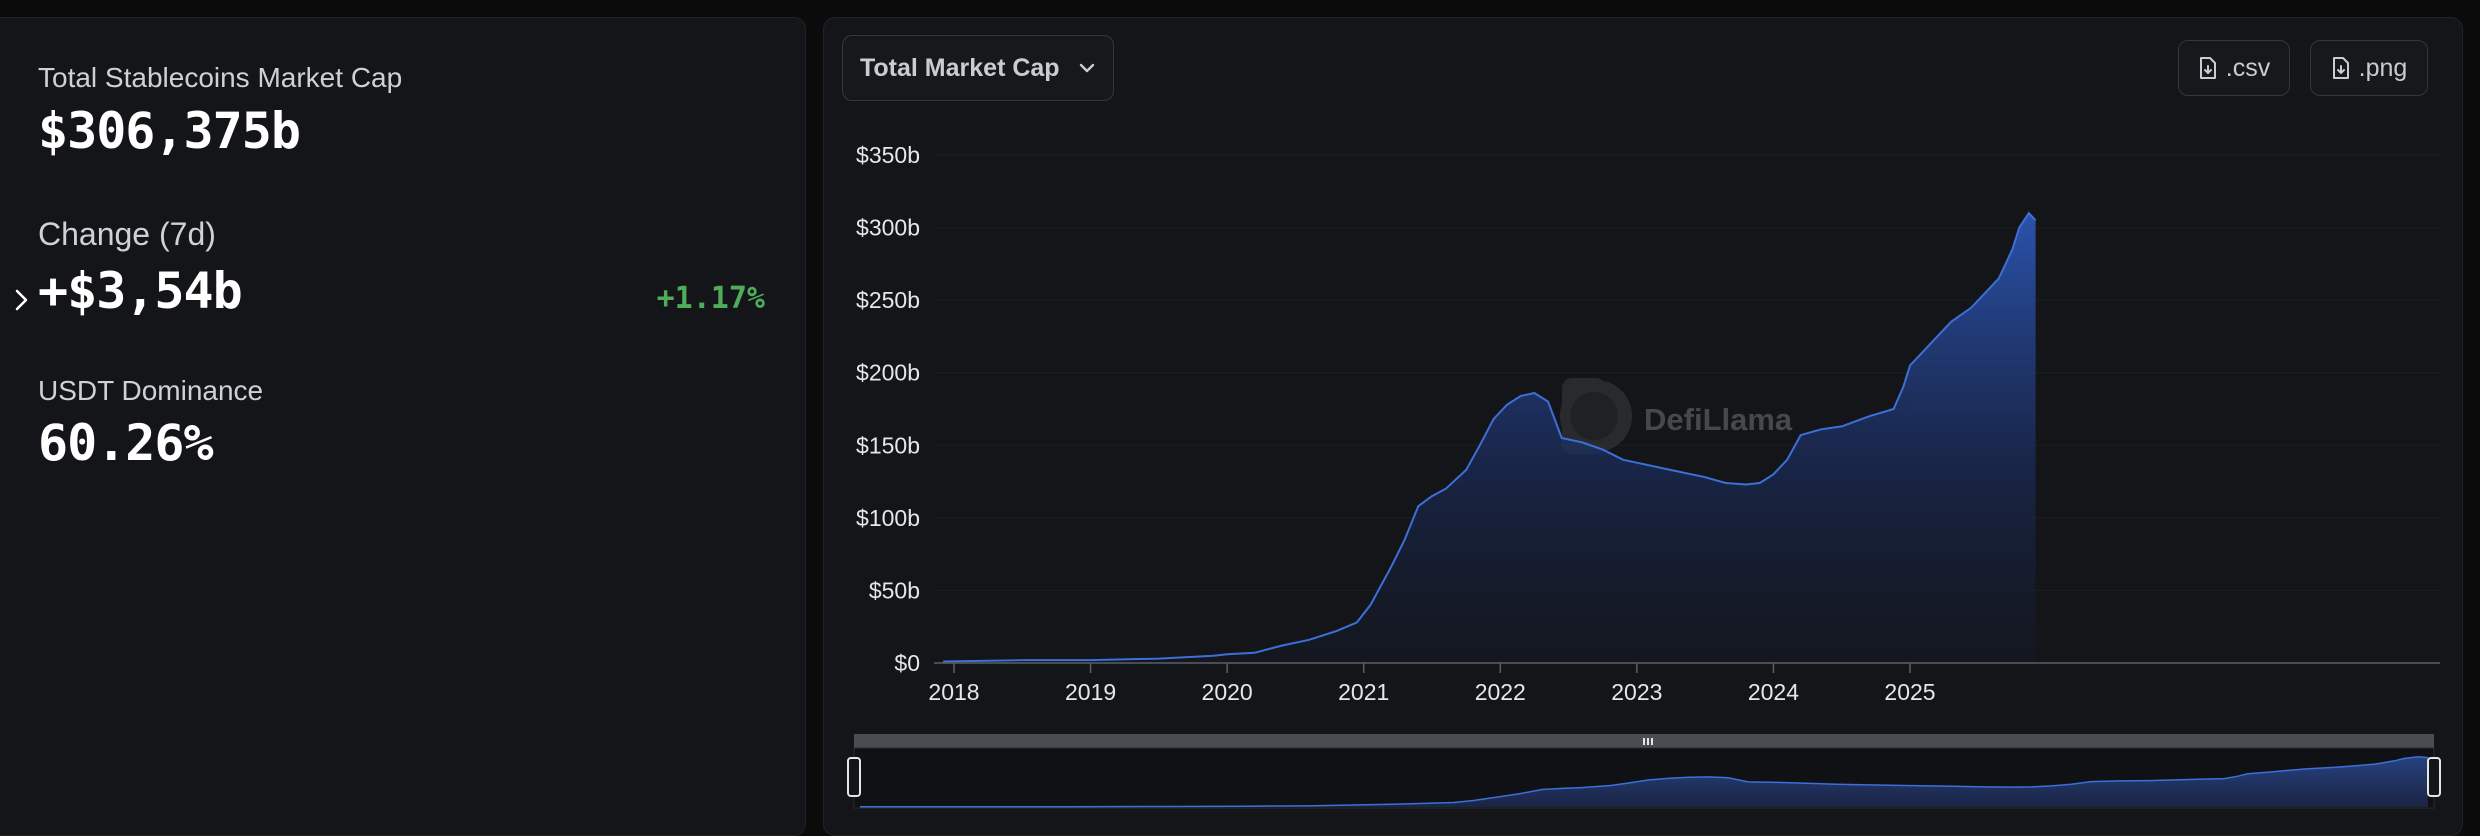  Describe the element at coordinates (888, 445) in the screenshot. I see `y-tick-label: $150b` at that location.